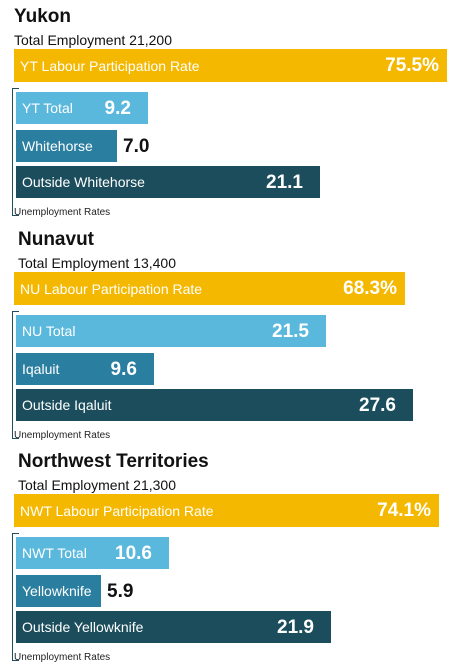 This screenshot has width=450, height=671. What do you see at coordinates (83, 627) in the screenshot?
I see `unemployment-label: Outside Yellowknife` at bounding box center [83, 627].